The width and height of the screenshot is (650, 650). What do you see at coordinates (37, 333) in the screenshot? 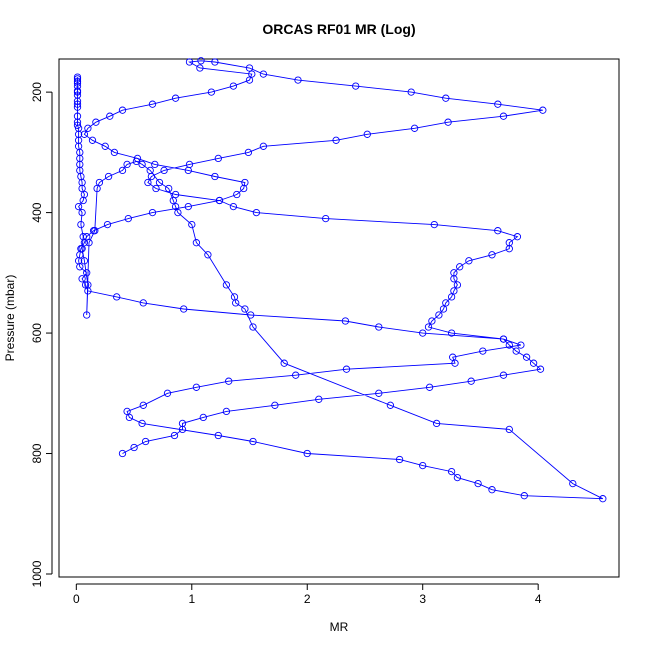
I see `y-tick-label: 600` at bounding box center [37, 333].